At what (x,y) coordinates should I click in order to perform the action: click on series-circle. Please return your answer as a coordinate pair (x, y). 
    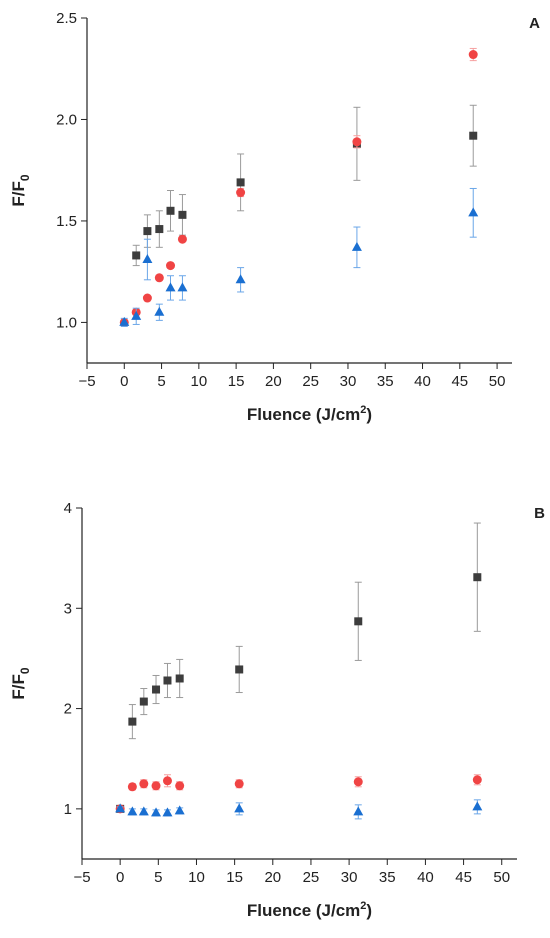
    Looking at the image, I should click on (298, 794).